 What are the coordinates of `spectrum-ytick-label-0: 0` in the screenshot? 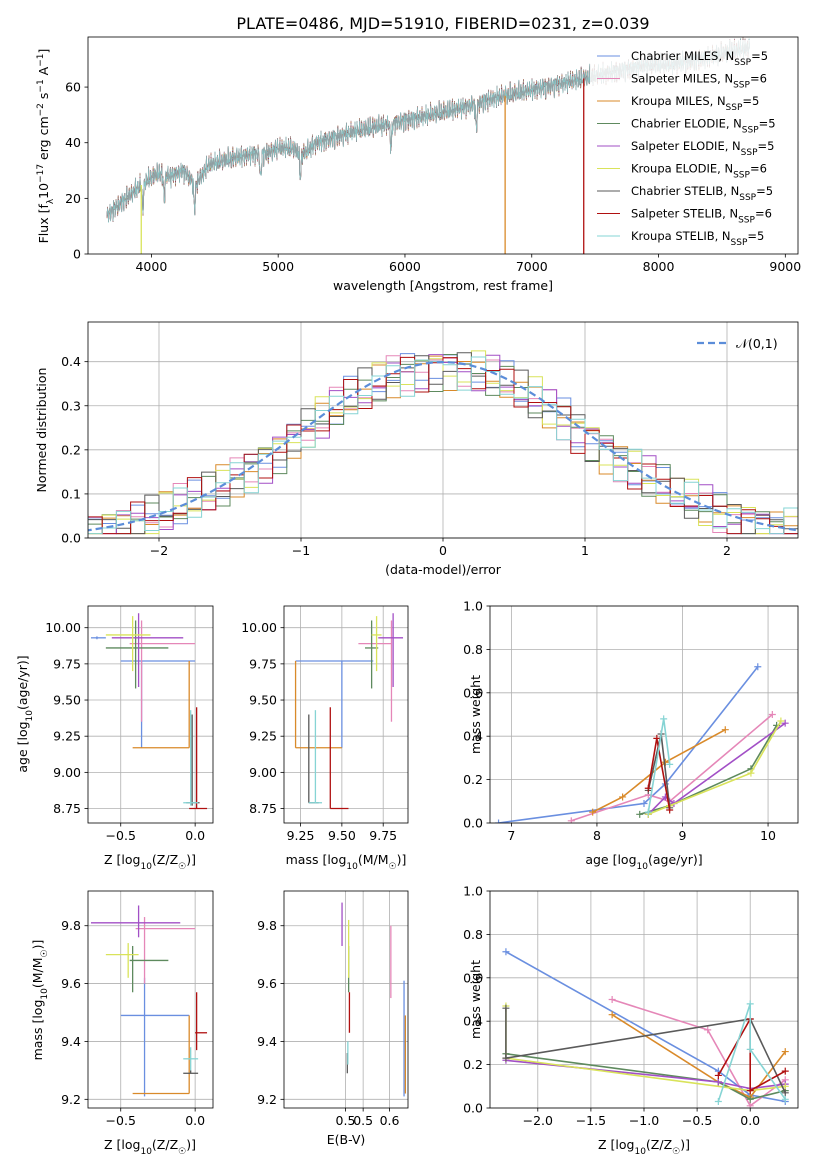 It's located at (77, 254).